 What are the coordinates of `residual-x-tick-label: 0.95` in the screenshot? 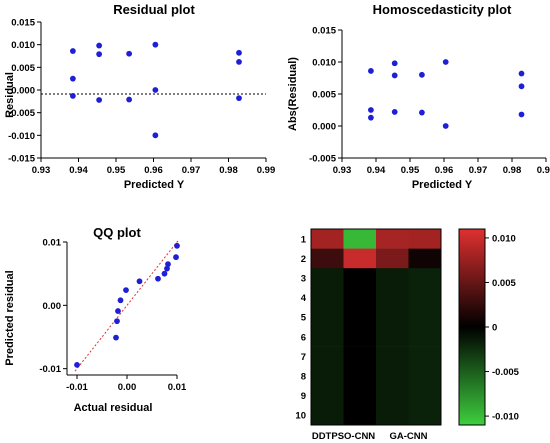 It's located at (116, 170).